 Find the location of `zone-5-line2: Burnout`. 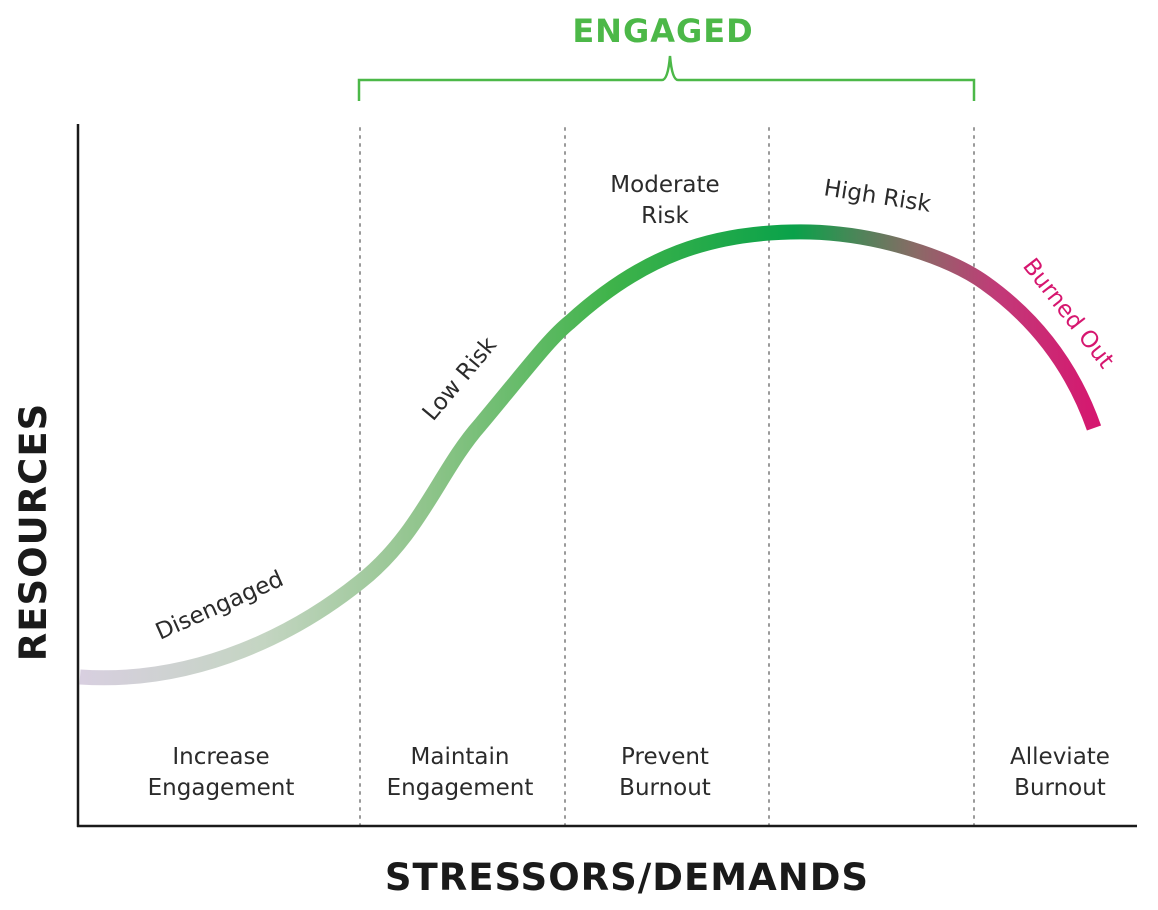

zone-5-line2: Burnout is located at coordinates (1060, 788).